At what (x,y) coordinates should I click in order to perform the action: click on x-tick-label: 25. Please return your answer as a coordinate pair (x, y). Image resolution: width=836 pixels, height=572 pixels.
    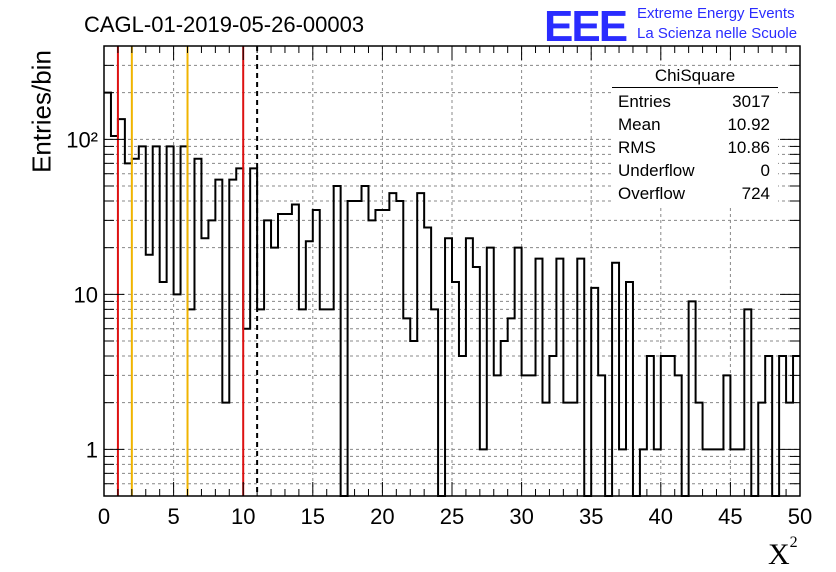
    Looking at the image, I should click on (452, 516).